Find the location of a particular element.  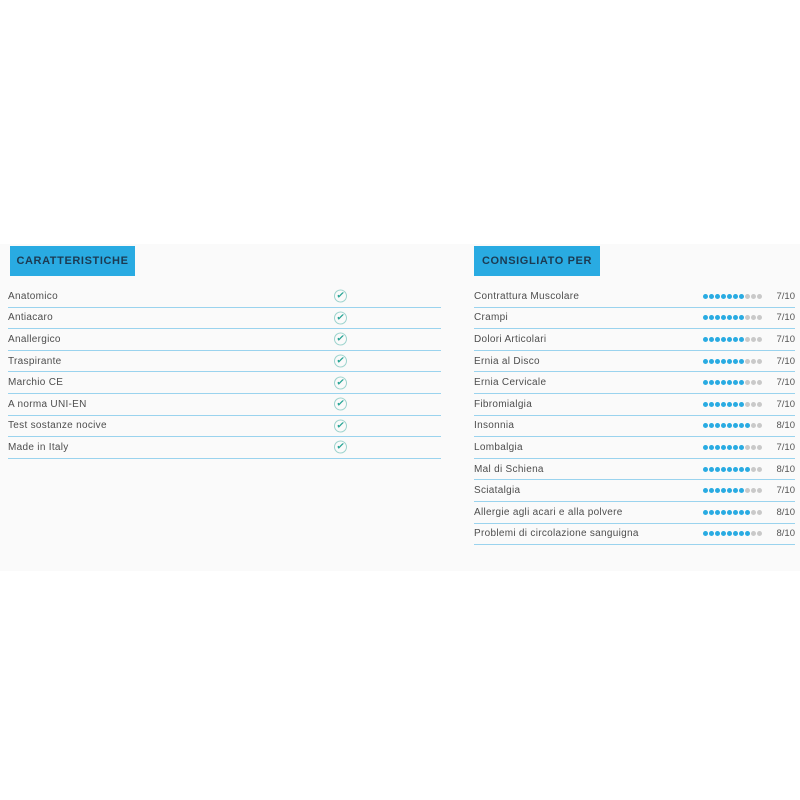

feature-row: Antiacaro ✓ is located at coordinates (224, 319).